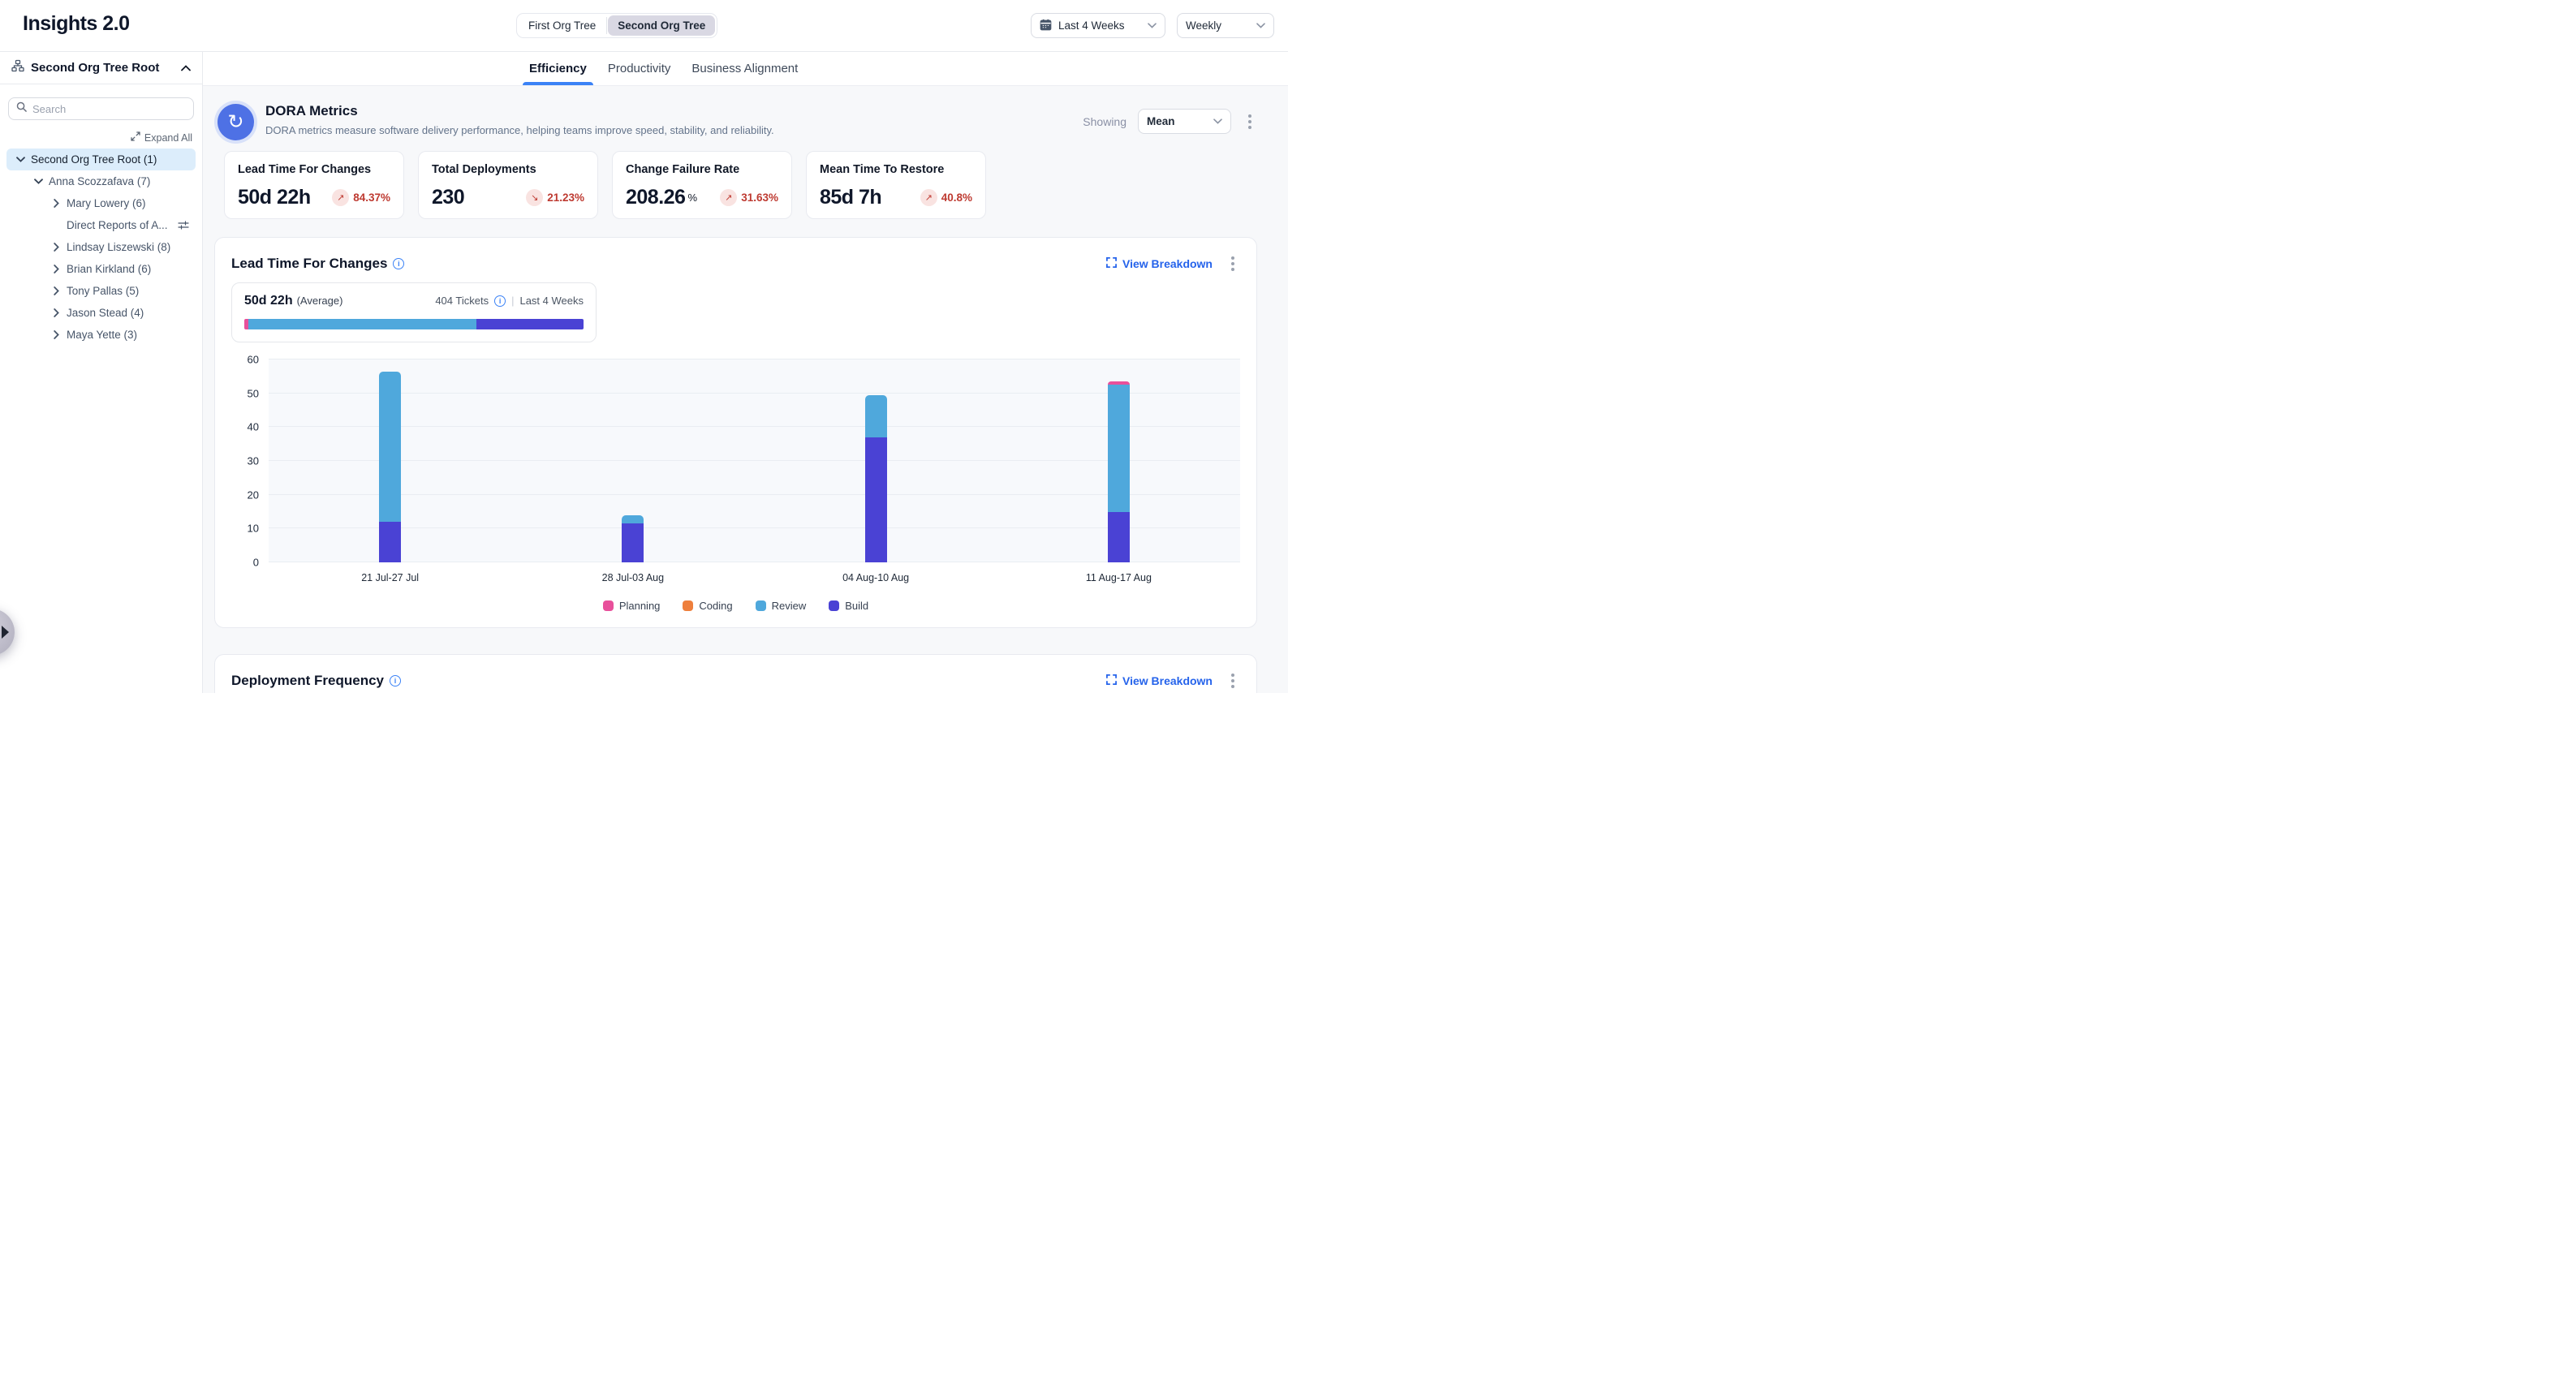 This screenshot has width=2576, height=1386. Describe the element at coordinates (135, 137) in the screenshot. I see `expand-all-icon` at that location.